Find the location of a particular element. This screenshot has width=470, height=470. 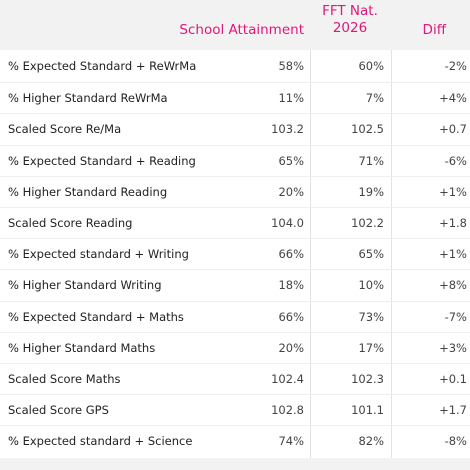

row-label: % Higher Standard Maths is located at coordinates (82, 347).